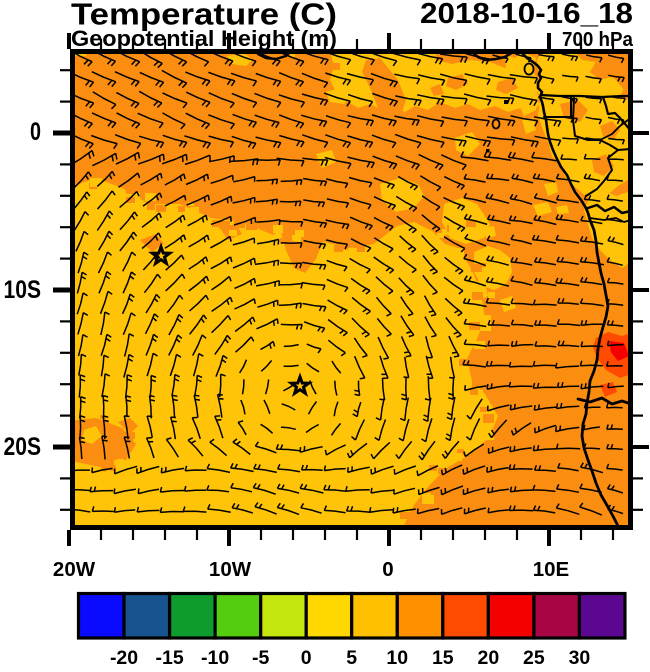 This screenshot has width=650, height=672. Describe the element at coordinates (124, 657) in the screenshot. I see `svg-text: -20` at that location.